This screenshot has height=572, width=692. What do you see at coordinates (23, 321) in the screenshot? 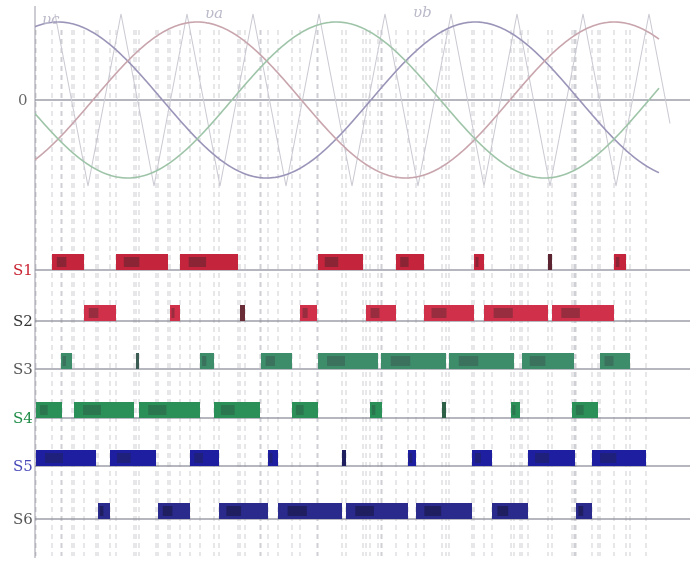
I see `channel-label-s2: S2` at bounding box center [23, 321].